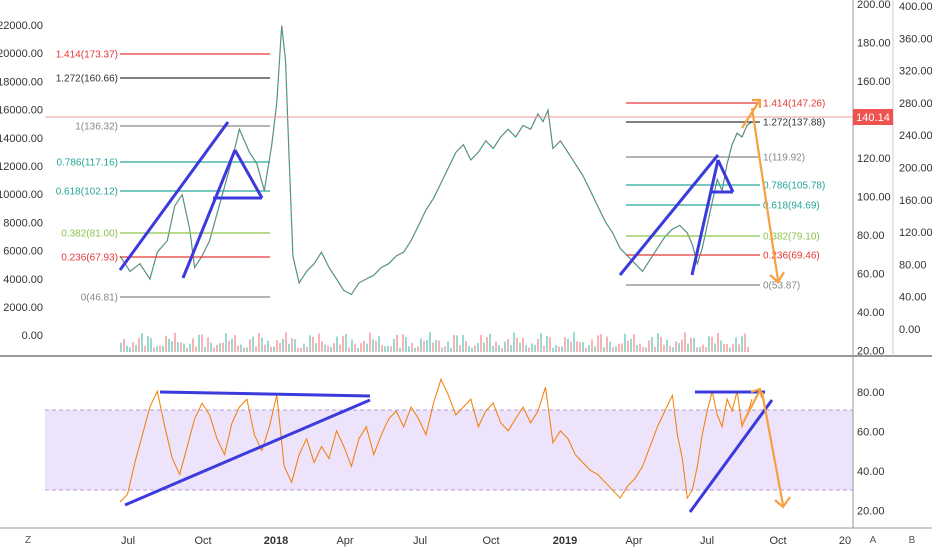 This screenshot has height=550, width=932. I want to click on right-axis-tick: 40.00, so click(871, 313).